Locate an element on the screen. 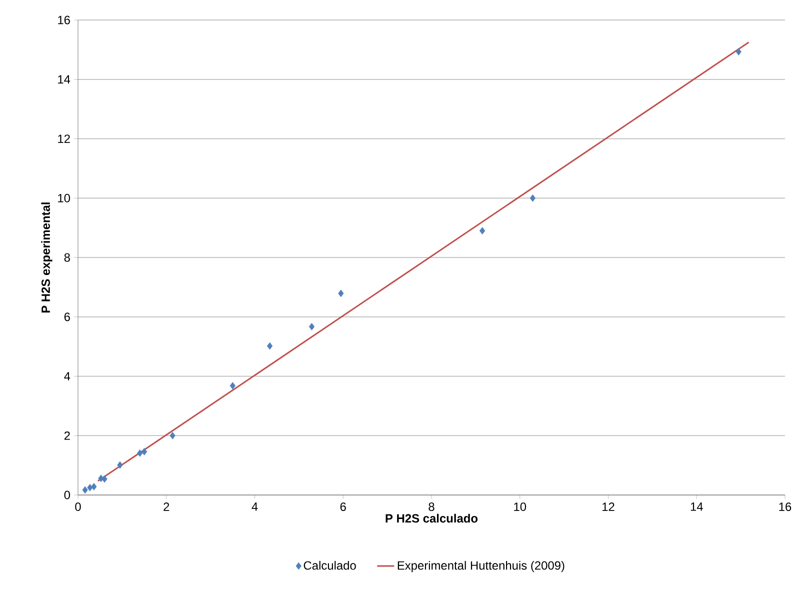  x-tick-label: 14 is located at coordinates (696, 506).